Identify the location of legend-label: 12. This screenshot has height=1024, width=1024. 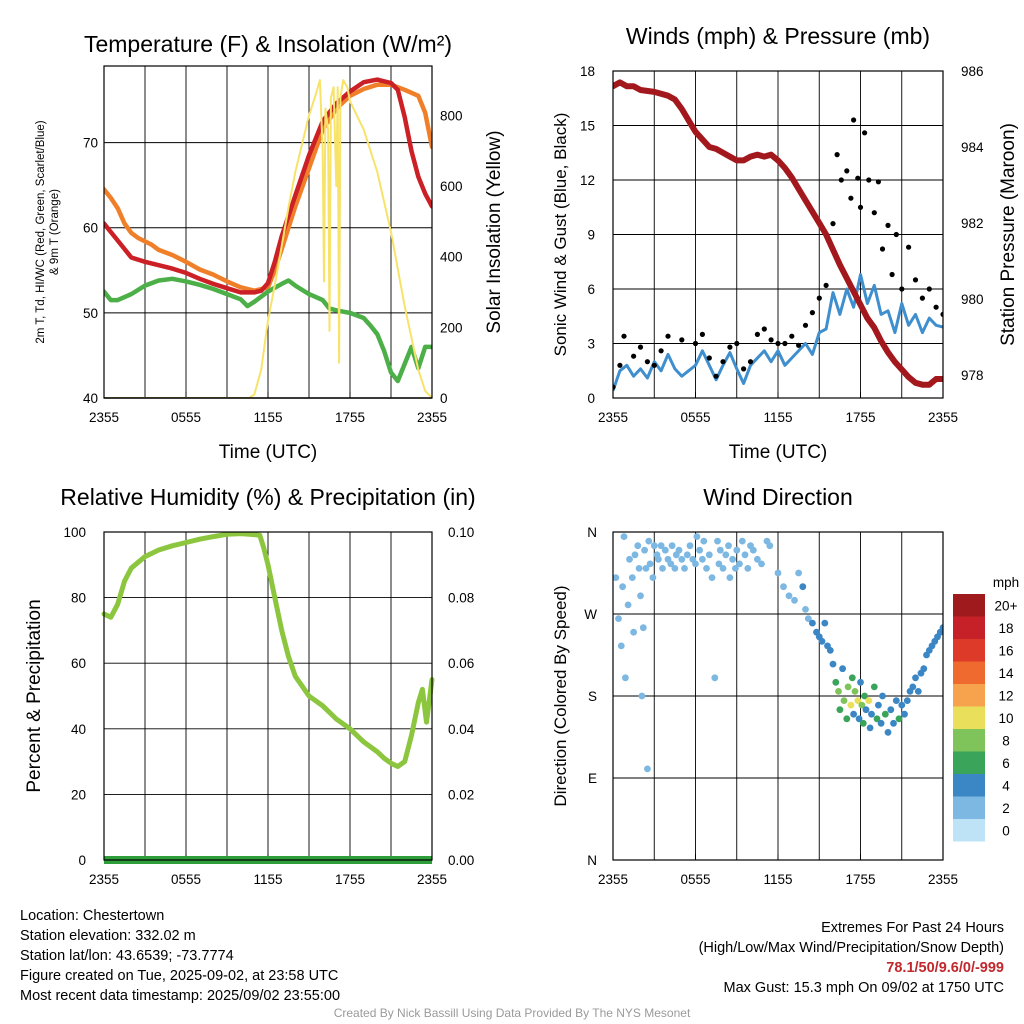
(1005, 695).